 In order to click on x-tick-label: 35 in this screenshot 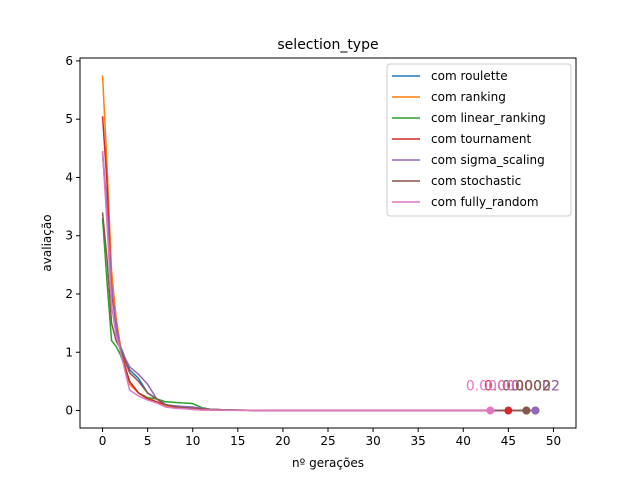, I will do `click(418, 441)`.